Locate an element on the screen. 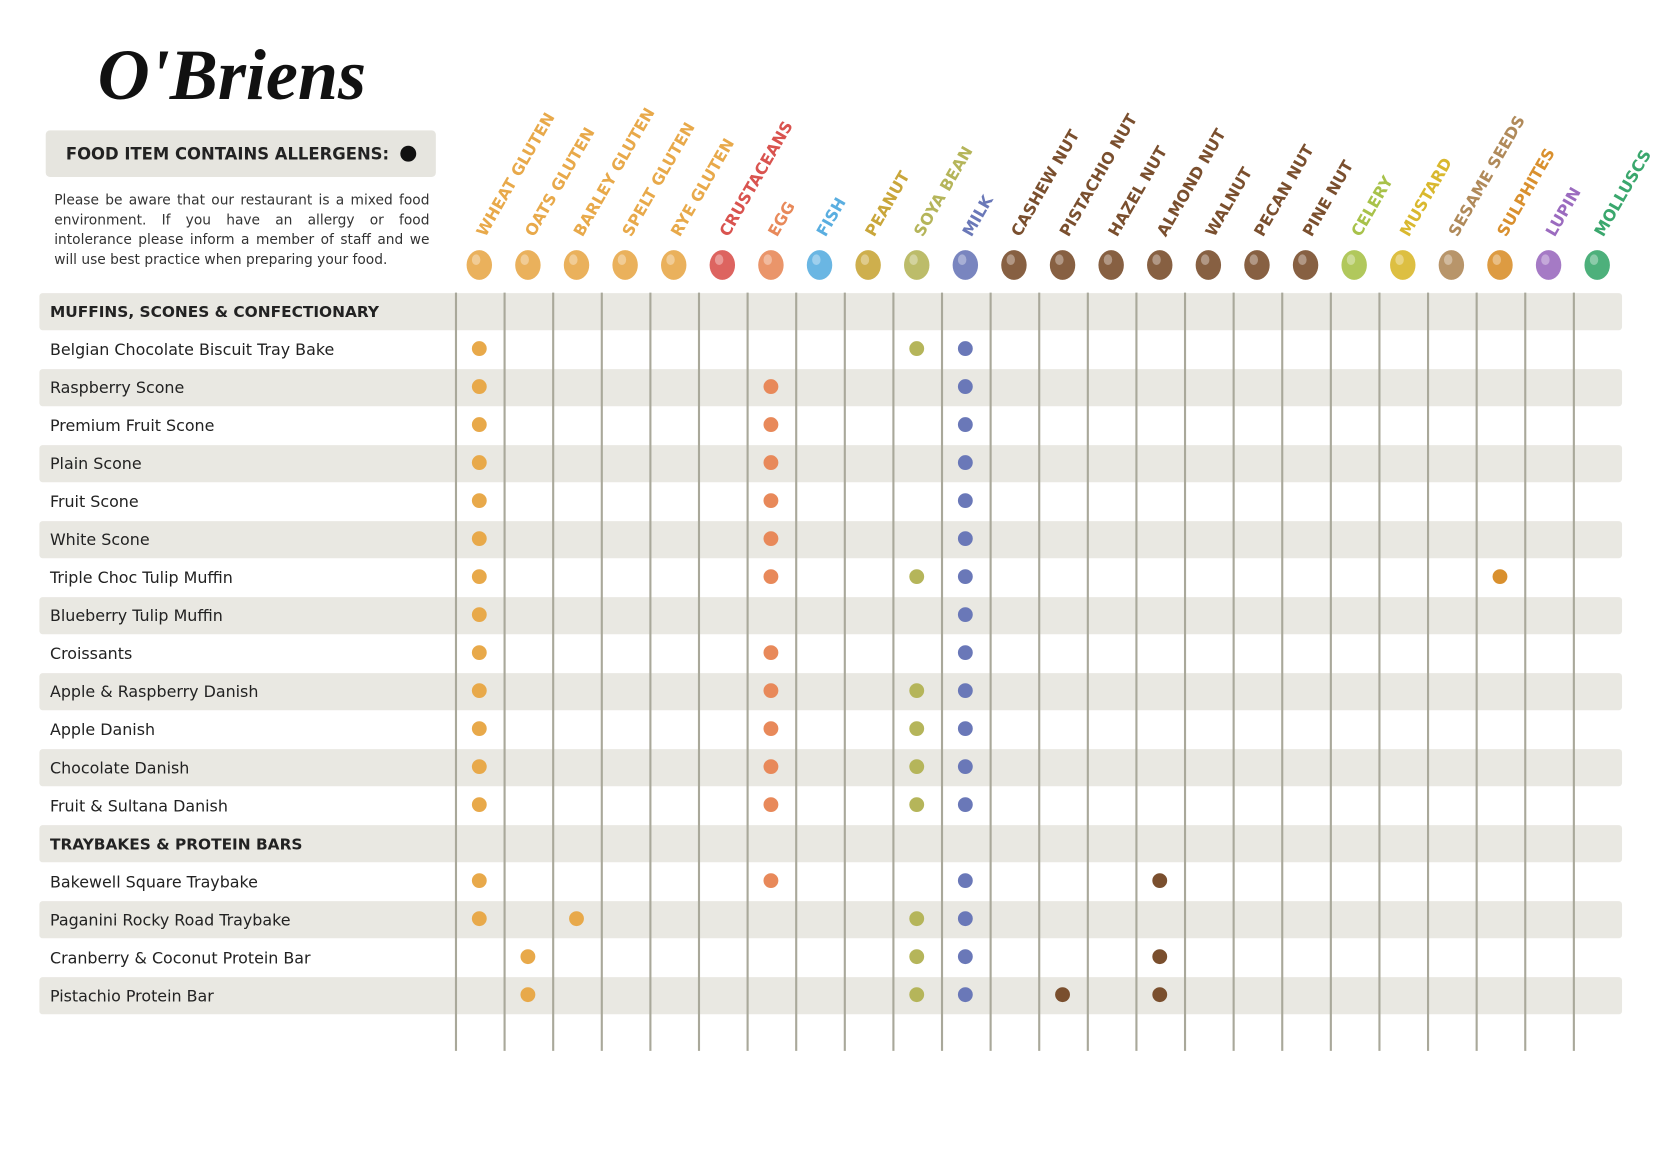  item-name: Fruit Scone is located at coordinates (94, 501).